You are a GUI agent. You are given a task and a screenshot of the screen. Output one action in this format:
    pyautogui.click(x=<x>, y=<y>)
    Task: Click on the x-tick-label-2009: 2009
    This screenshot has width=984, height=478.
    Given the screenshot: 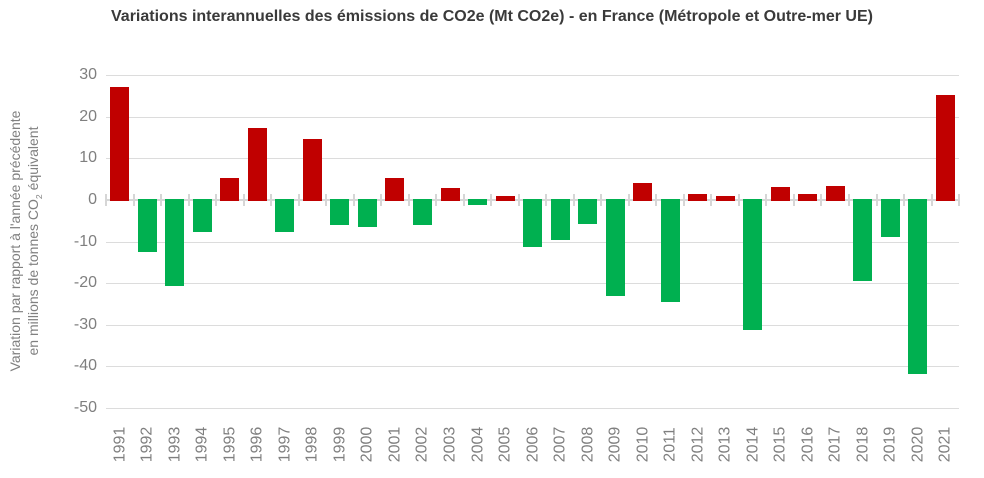 What is the action you would take?
    pyautogui.click(x=615, y=444)
    